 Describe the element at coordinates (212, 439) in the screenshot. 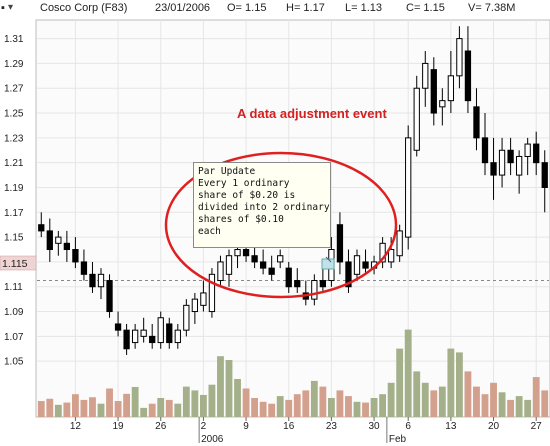

I see `x-period-label: 2006` at that location.